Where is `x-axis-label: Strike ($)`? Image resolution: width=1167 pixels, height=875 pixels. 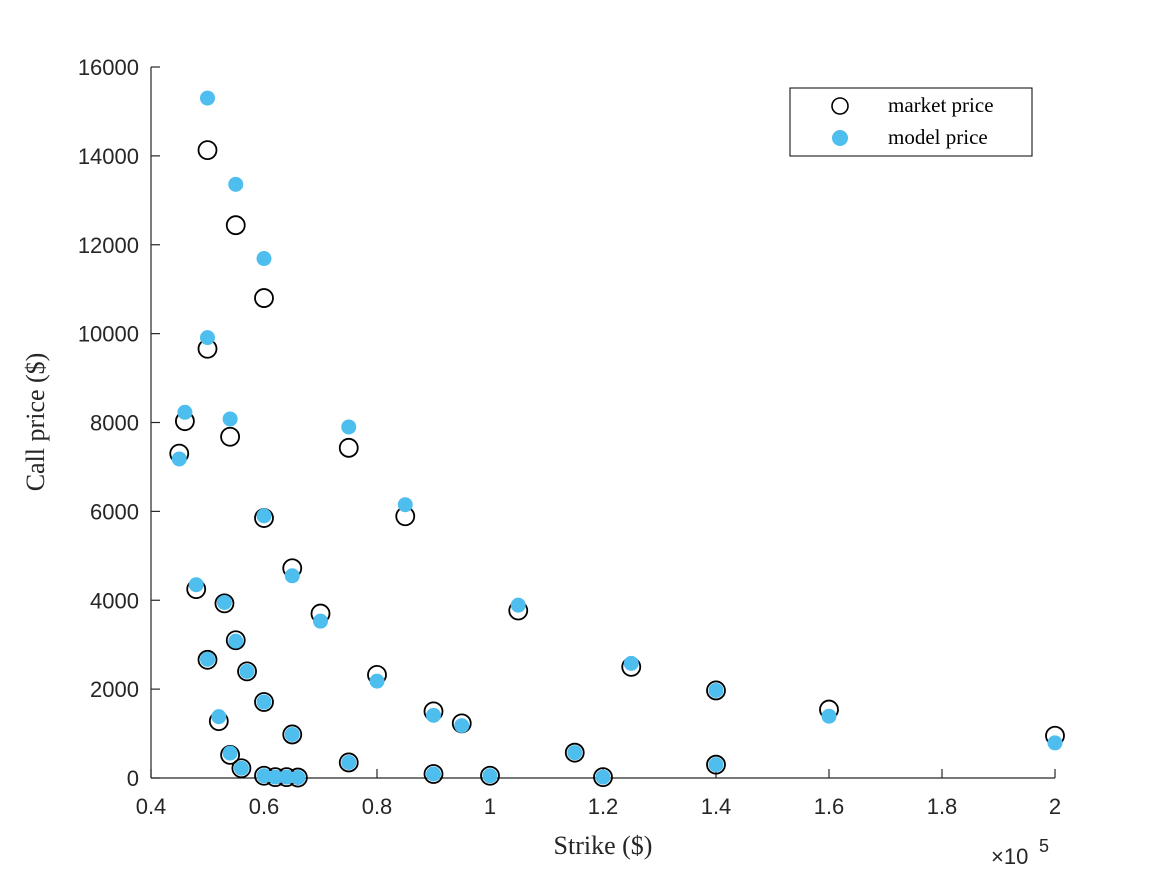 x-axis-label: Strike ($) is located at coordinates (603, 845).